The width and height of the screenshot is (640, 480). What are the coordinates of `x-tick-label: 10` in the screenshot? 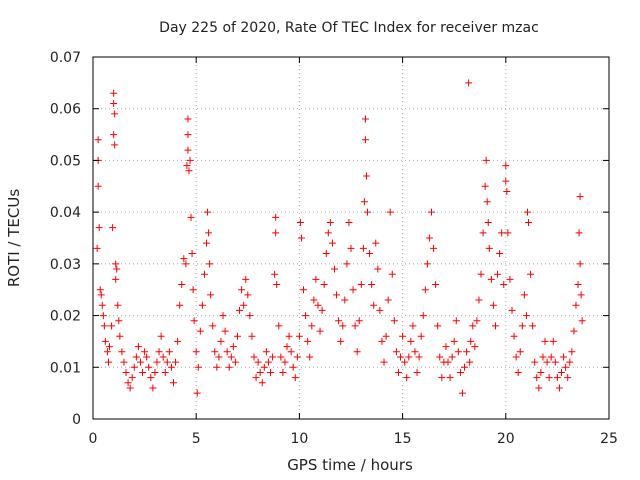 It's located at (299, 439).